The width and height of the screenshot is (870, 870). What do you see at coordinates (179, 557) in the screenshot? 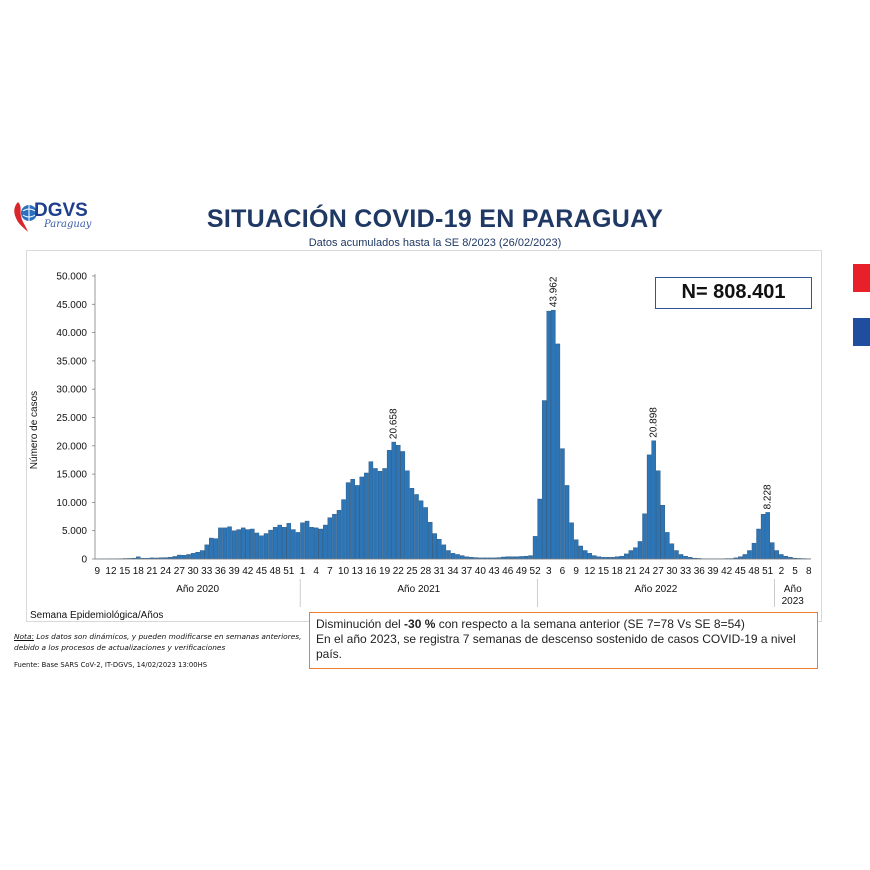
I see `bar-2020-w27` at bounding box center [179, 557].